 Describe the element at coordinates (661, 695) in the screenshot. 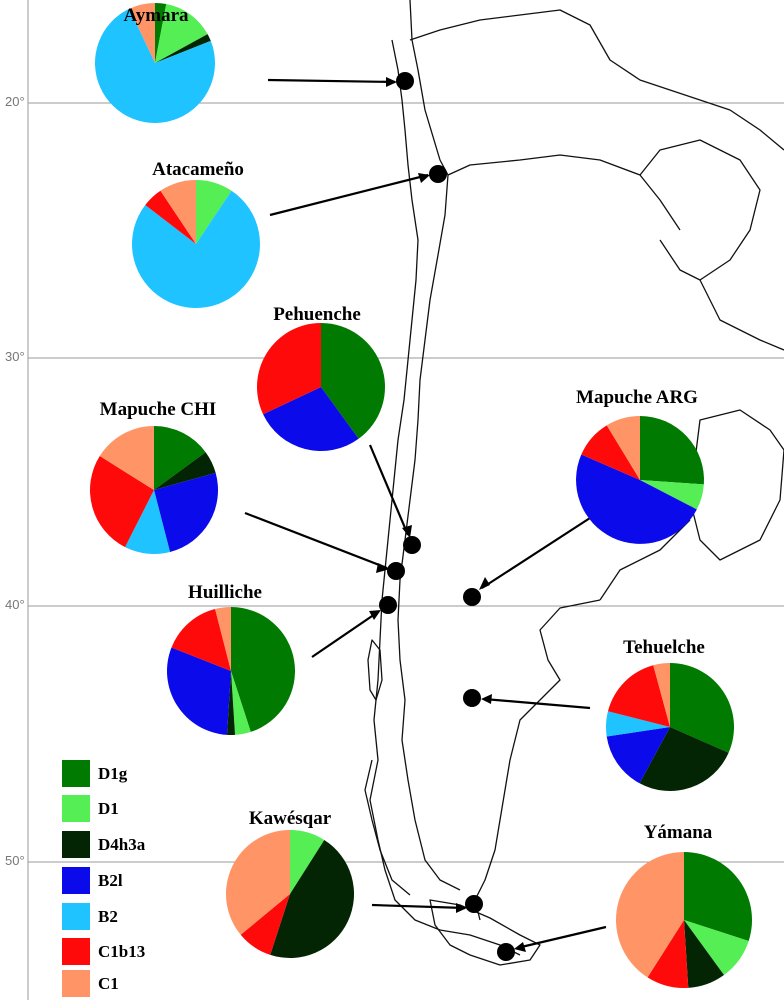

I see `pie-slice-tehuelche-c1` at that location.